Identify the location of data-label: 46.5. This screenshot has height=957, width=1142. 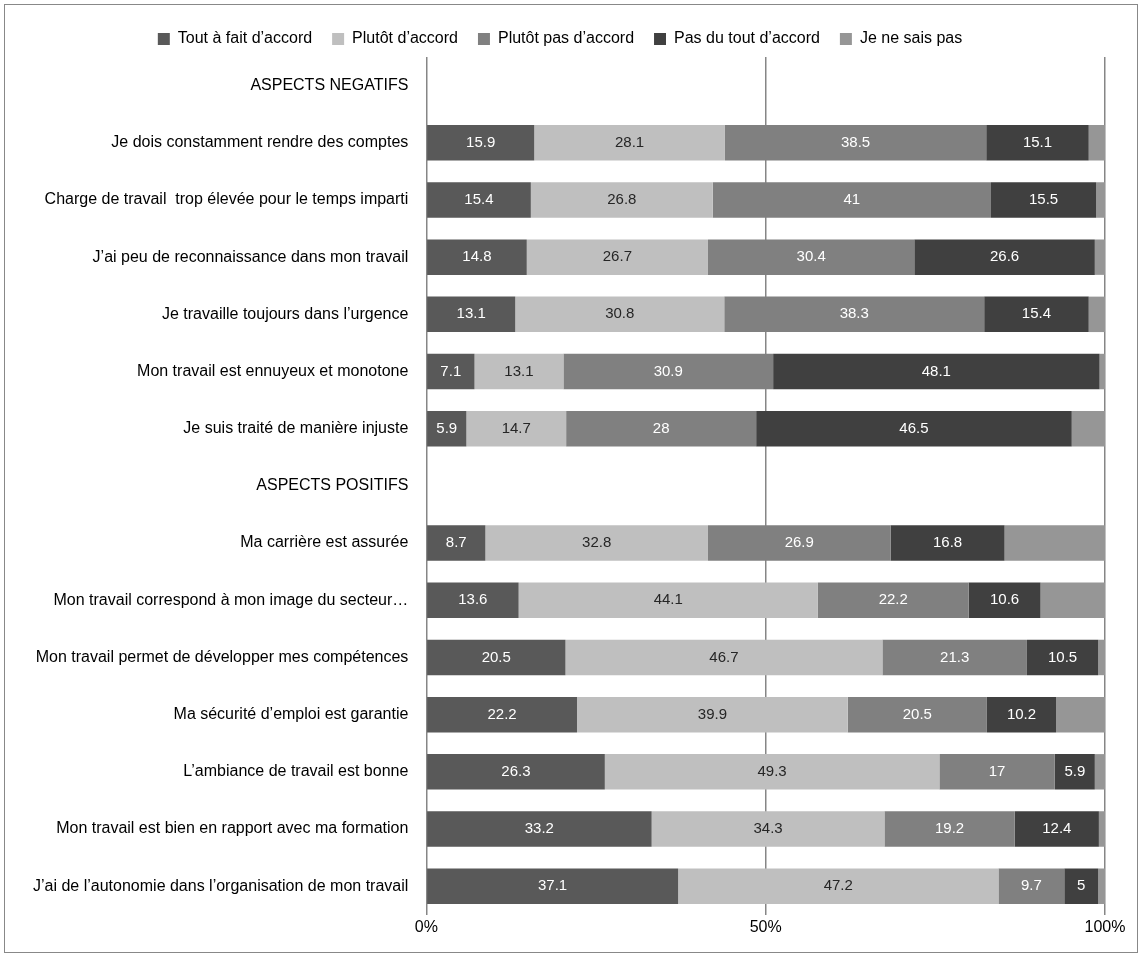
(914, 427).